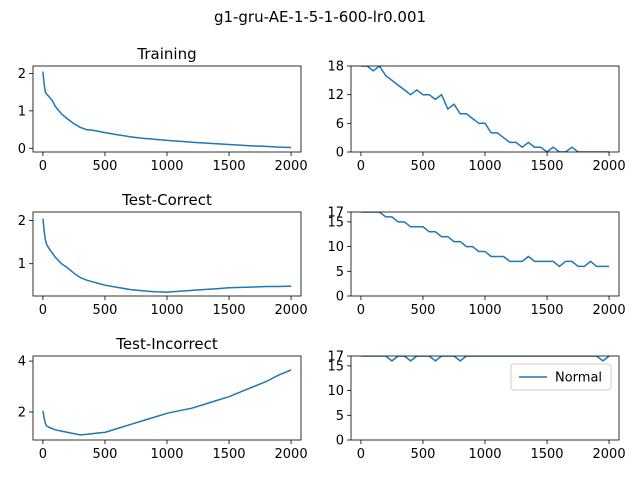 This screenshot has height=480, width=640. What do you see at coordinates (335, 67) in the screenshot?
I see `y-tick-label: 18` at bounding box center [335, 67].